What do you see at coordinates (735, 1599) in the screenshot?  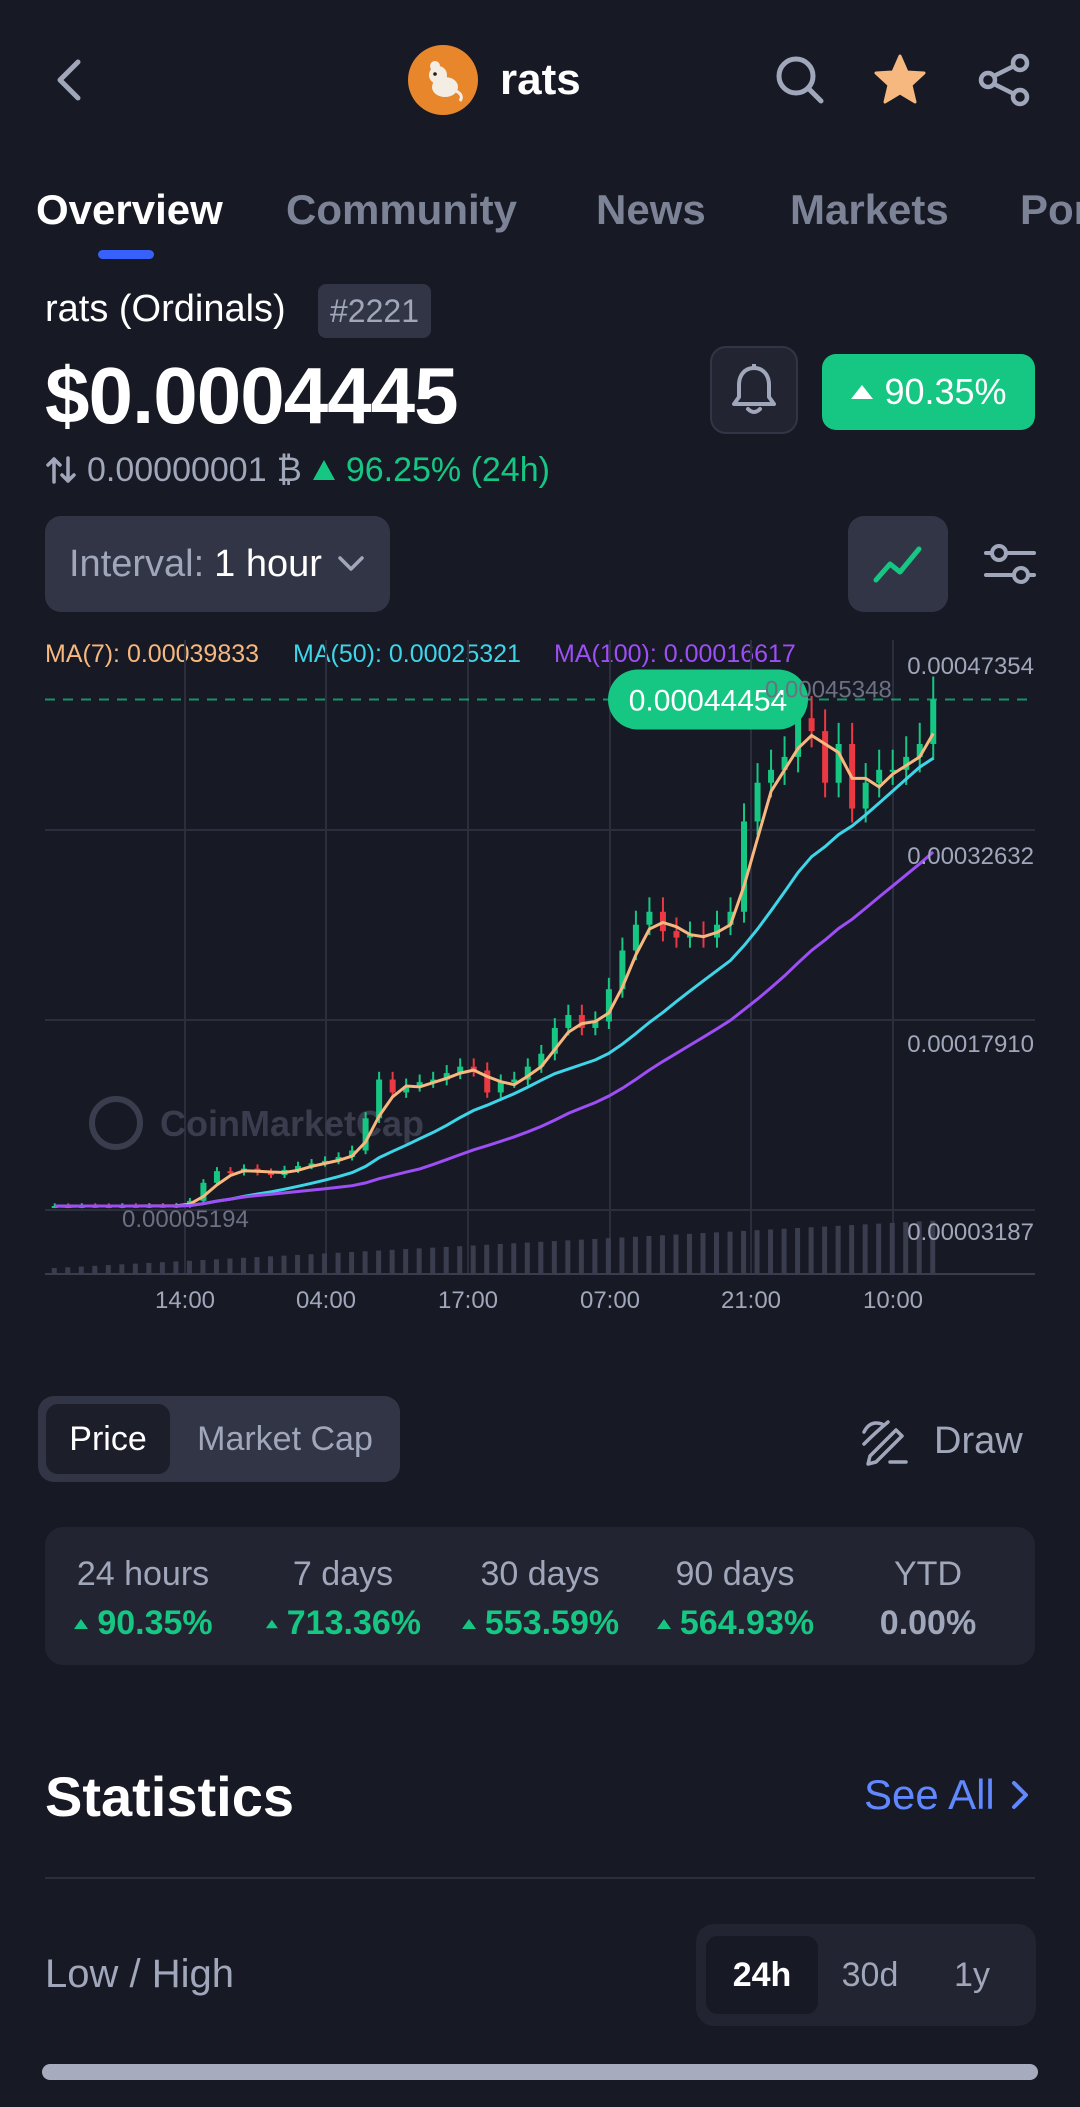 I see `perf-90d: 90 days 564.93%` at bounding box center [735, 1599].